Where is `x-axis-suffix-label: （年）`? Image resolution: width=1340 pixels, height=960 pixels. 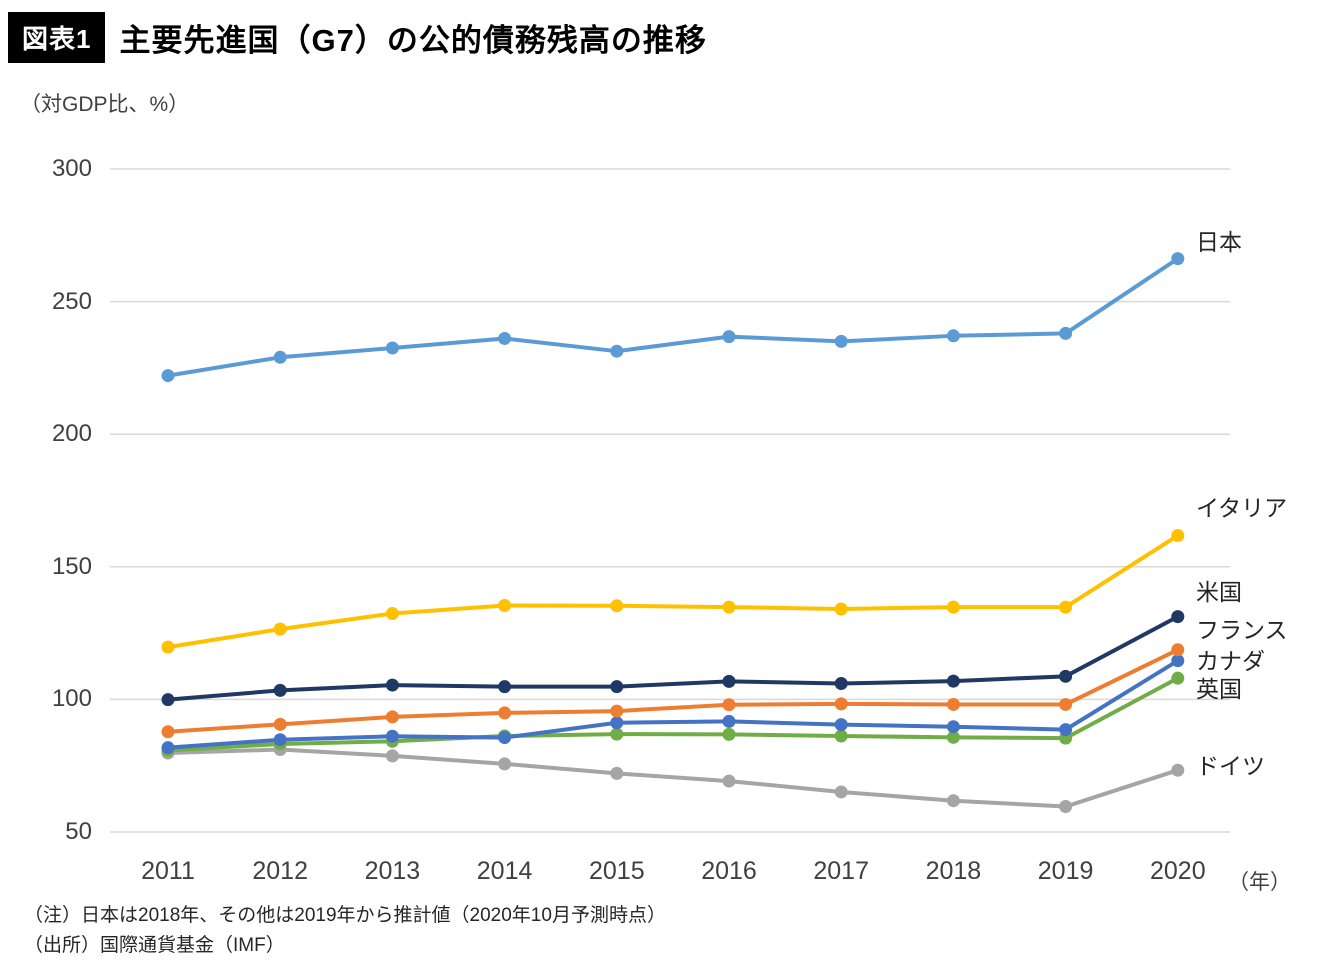 x-axis-suffix-label: （年） is located at coordinates (1259, 882).